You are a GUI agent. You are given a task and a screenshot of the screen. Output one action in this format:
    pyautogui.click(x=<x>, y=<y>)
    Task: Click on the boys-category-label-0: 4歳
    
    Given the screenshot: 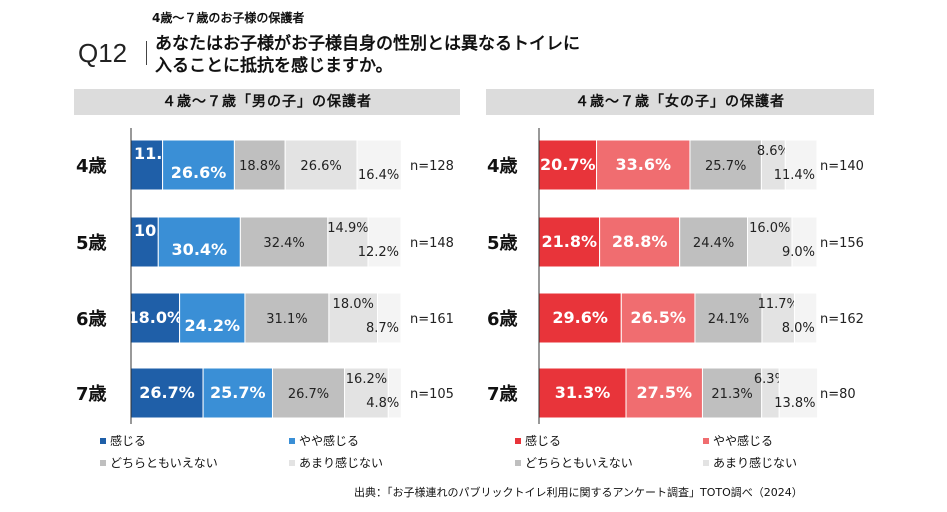 What is the action you would take?
    pyautogui.click(x=91, y=166)
    